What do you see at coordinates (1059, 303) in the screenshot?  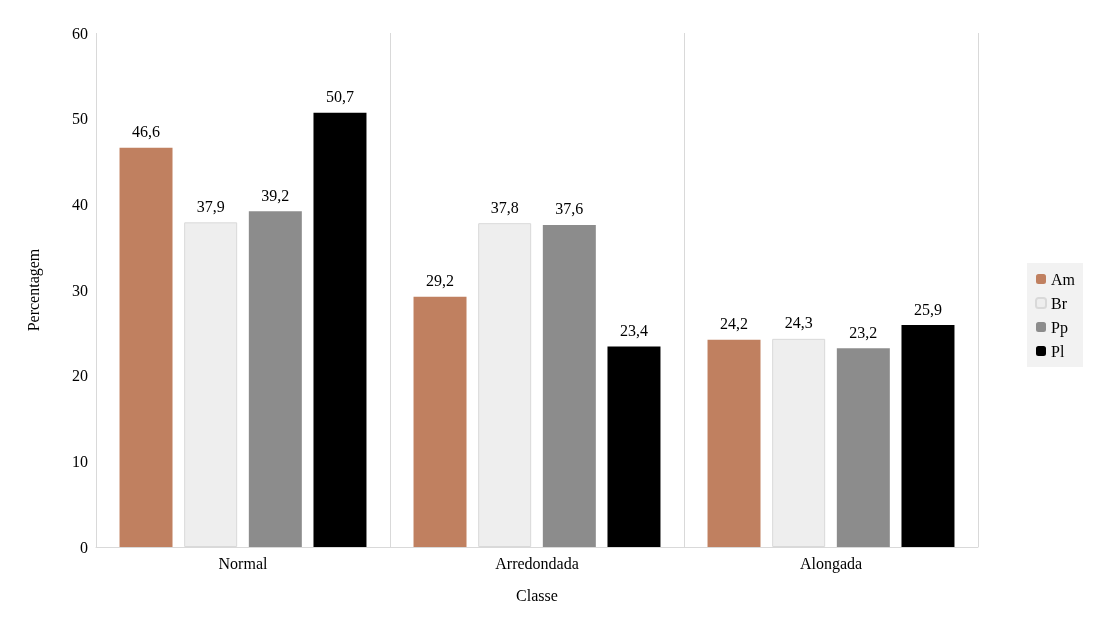 I see `legend-label: Br` at bounding box center [1059, 303].